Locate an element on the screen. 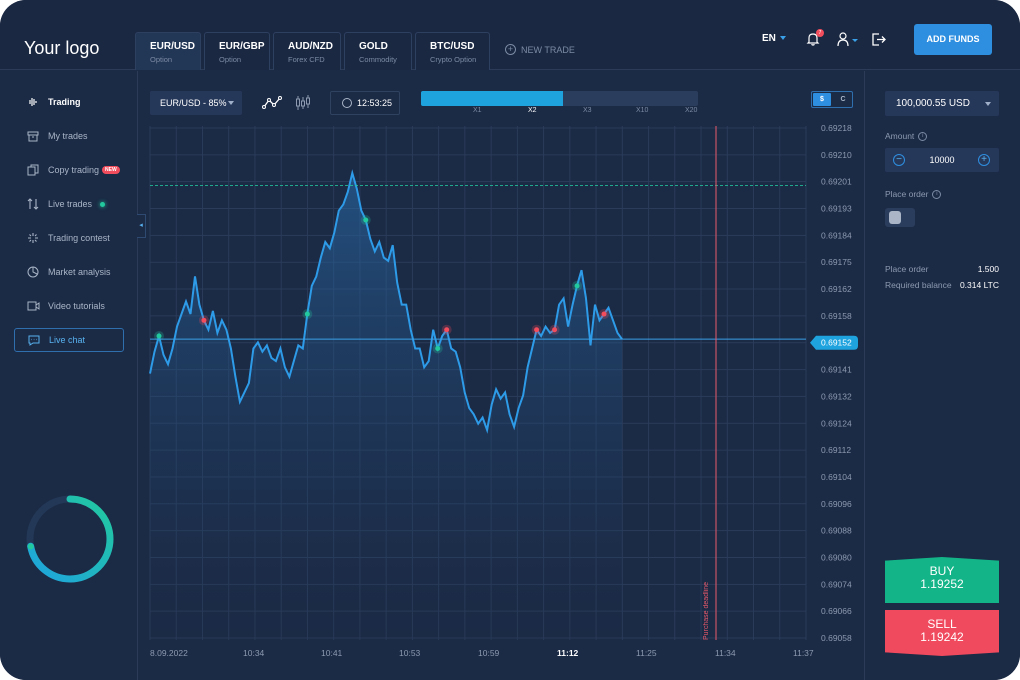 This screenshot has height=680, width=1020. tab-eur-usd: EUR/USD Option is located at coordinates (168, 51).